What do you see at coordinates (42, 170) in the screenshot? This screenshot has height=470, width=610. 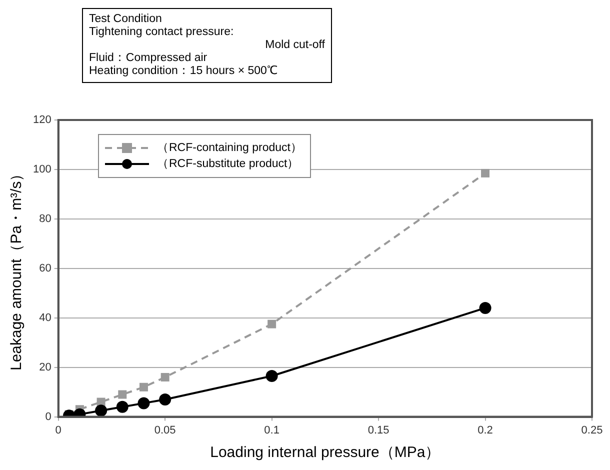 I see `y-tick-label: 100` at bounding box center [42, 170].